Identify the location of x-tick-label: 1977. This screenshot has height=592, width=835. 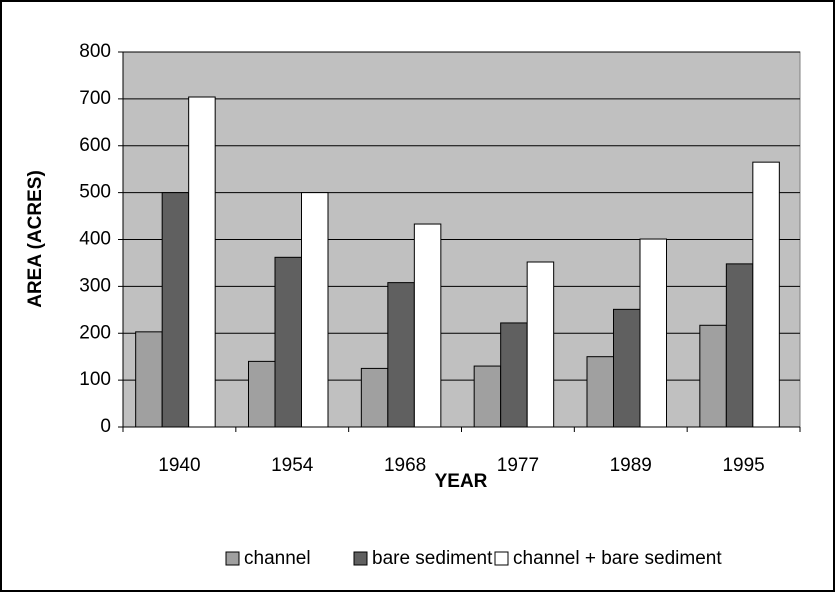
(518, 465).